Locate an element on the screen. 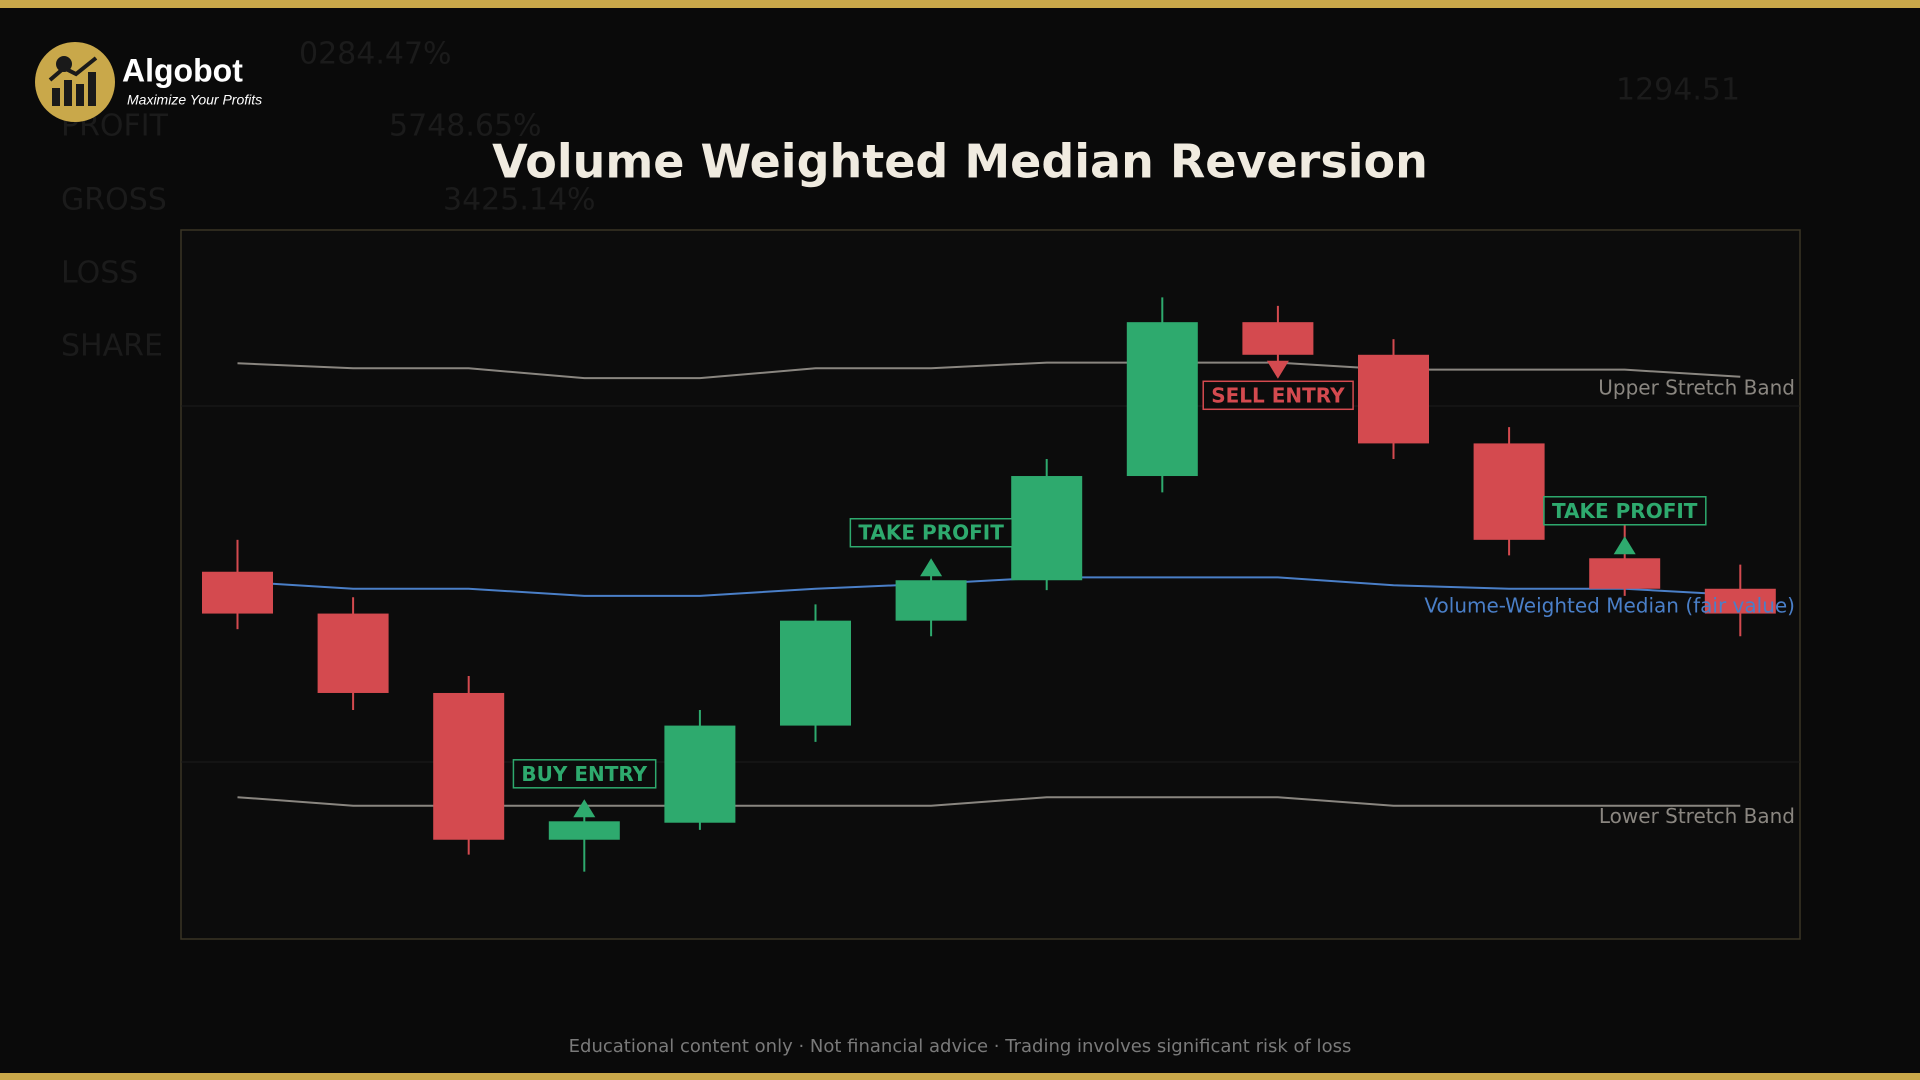 This screenshot has height=1080, width=1920. background-label: GROSS is located at coordinates (114, 200).